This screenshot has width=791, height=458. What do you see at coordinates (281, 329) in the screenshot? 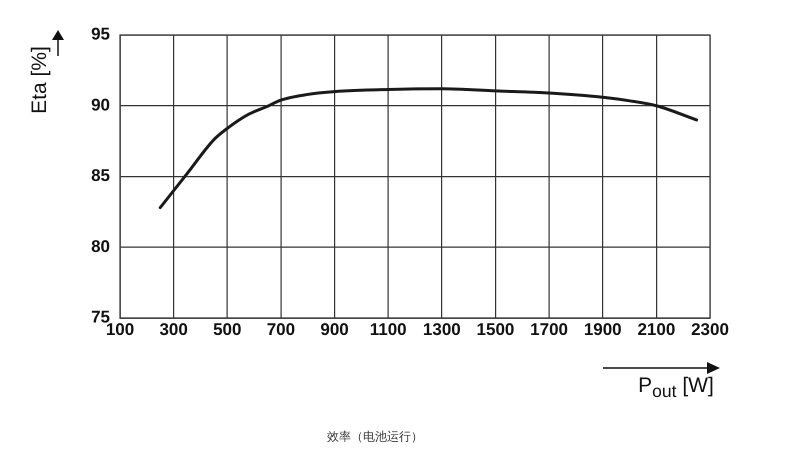
I see `x-tick-label: 700` at bounding box center [281, 329].